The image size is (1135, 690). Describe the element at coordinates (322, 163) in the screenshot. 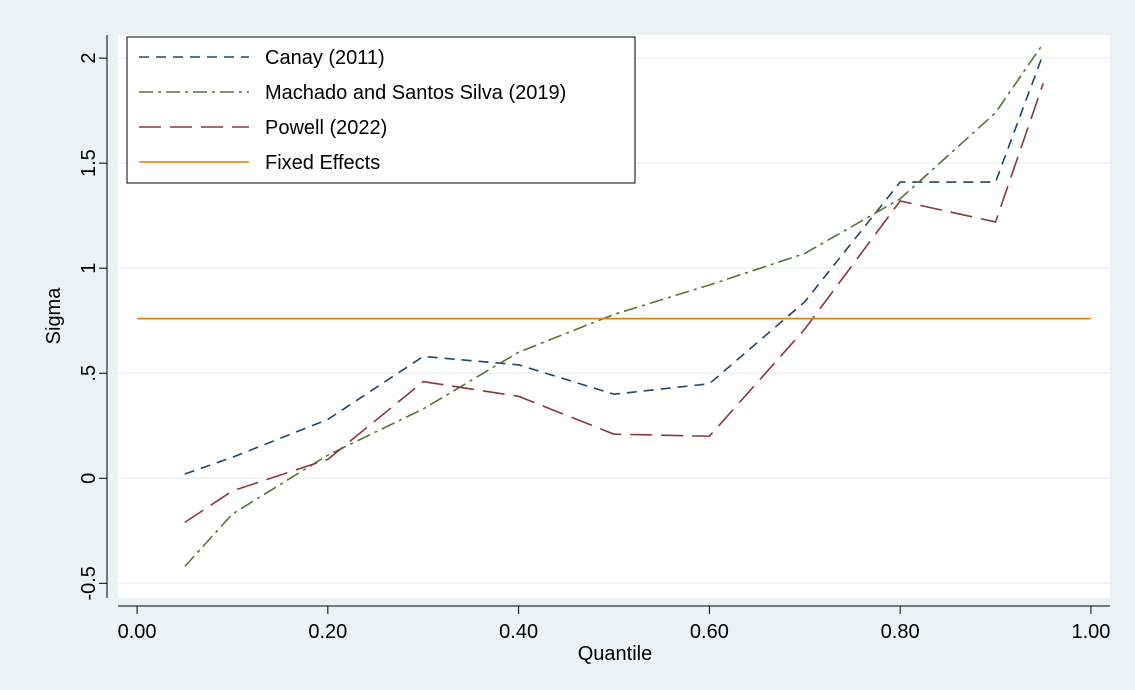

I see `legend-label: Fixed Effects` at that location.